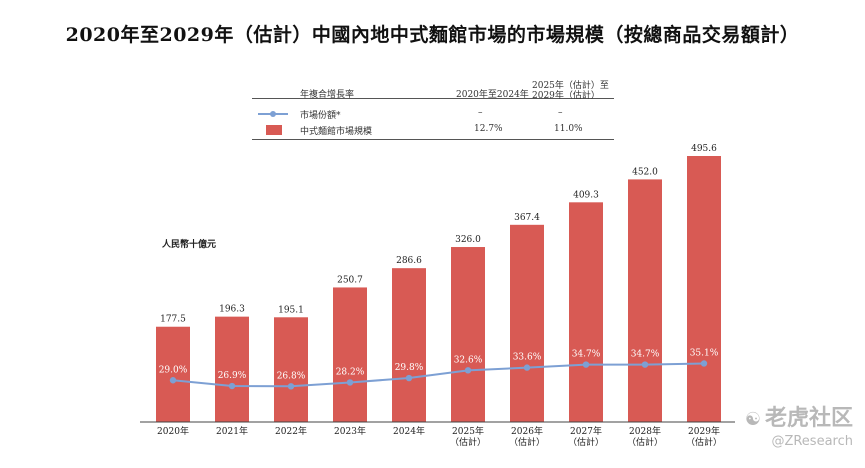 The image size is (865, 468). What do you see at coordinates (320, 116) in the screenshot?
I see `row-market-share-label: 市場份額*` at bounding box center [320, 116].